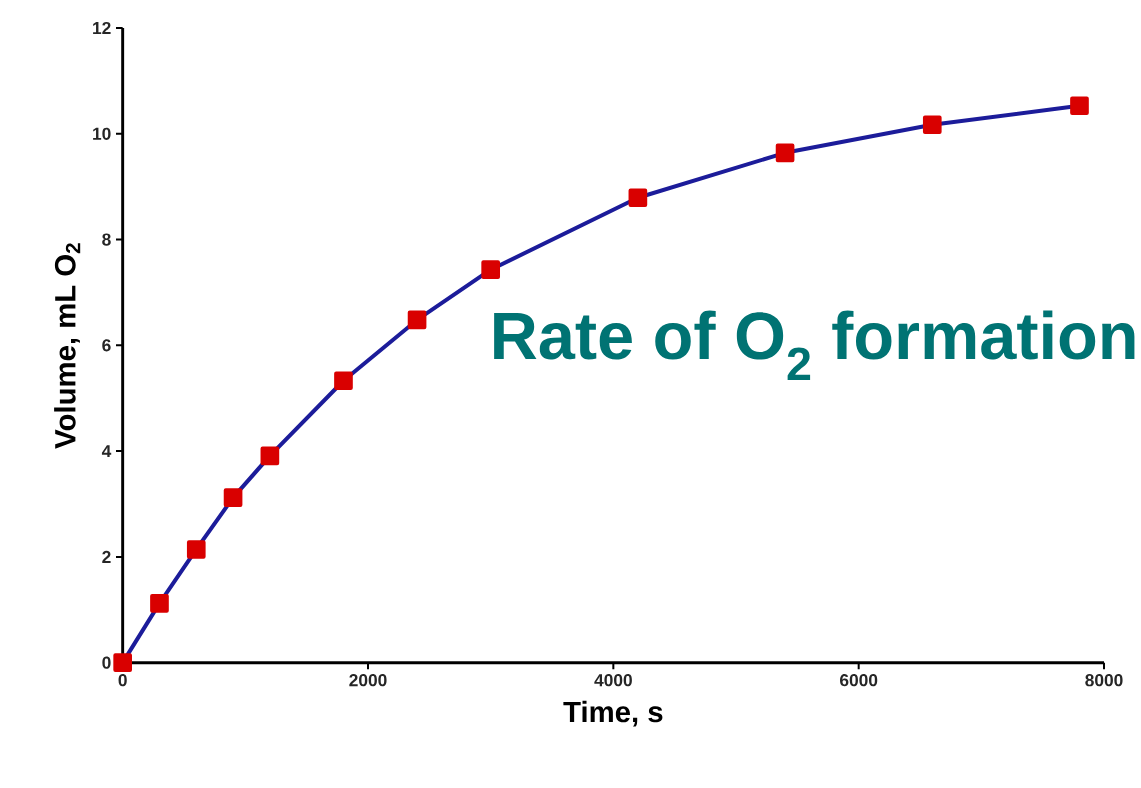 This screenshot has width=1141, height=788. Describe the element at coordinates (368, 680) in the screenshot. I see `x-tick-label: 2000` at that location.